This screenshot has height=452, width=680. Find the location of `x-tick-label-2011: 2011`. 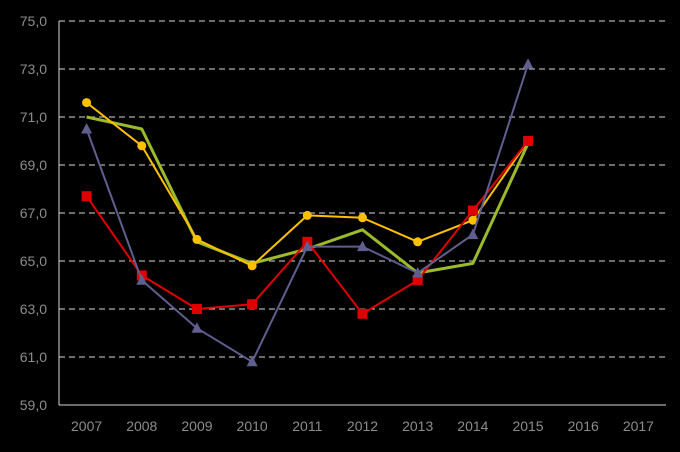

x-tick-label-2011: 2011 is located at coordinates (307, 426).